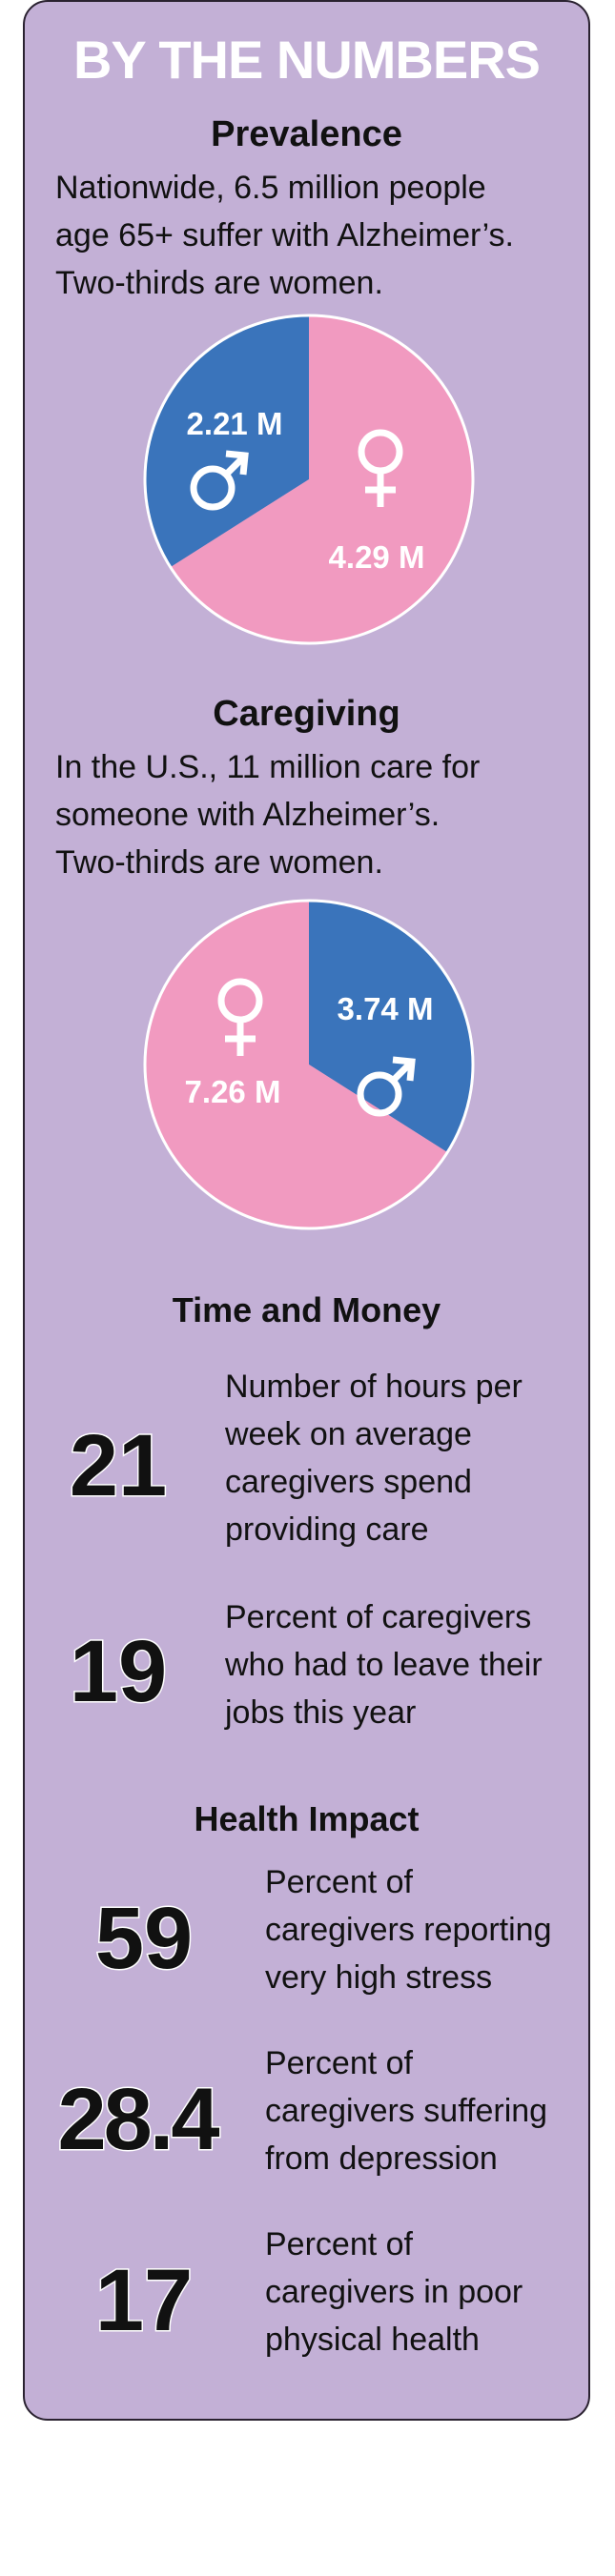  What do you see at coordinates (143, 2301) in the screenshot?
I see `stat-number: 17` at bounding box center [143, 2301].